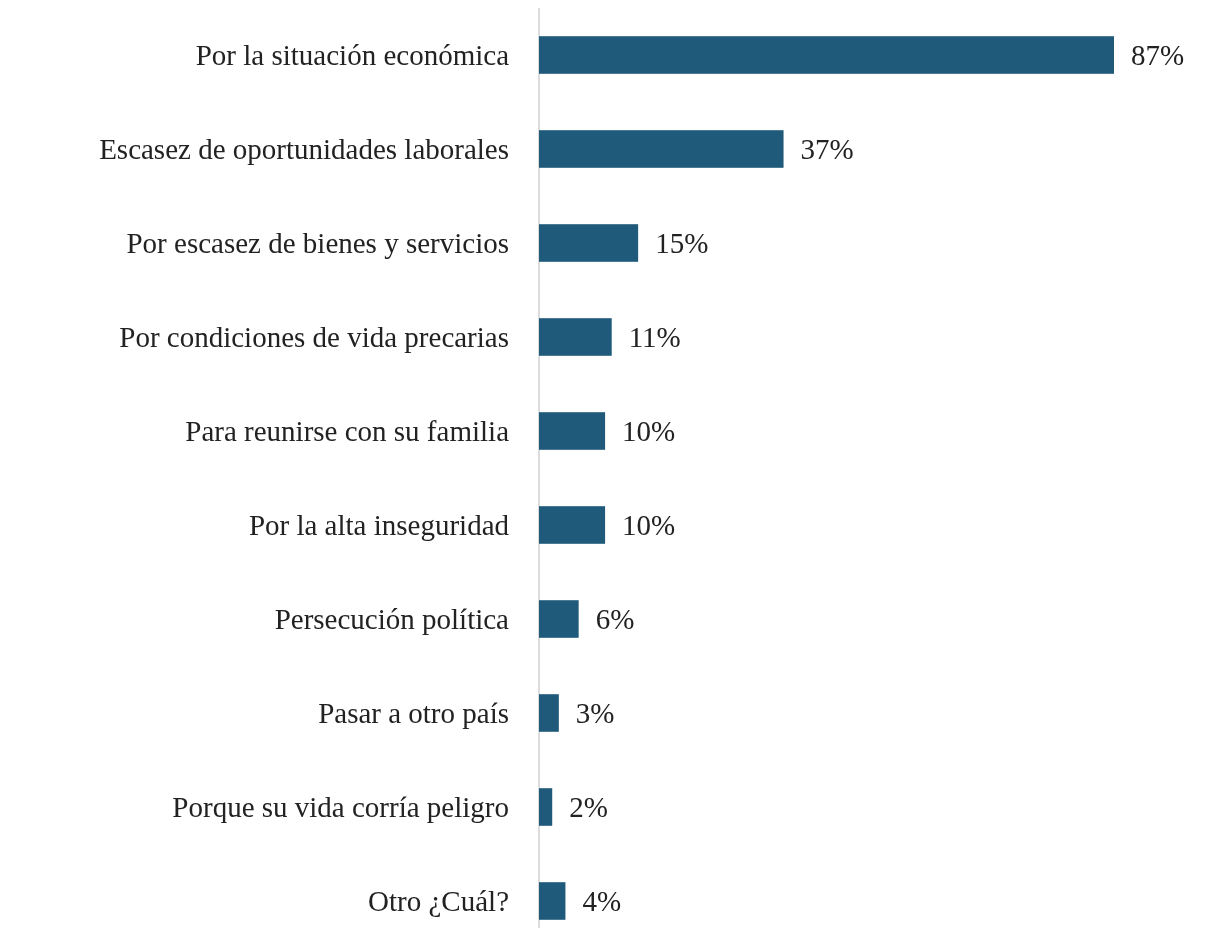 Image resolution: width=1217 pixels, height=936 pixels. What do you see at coordinates (682, 243) in the screenshot?
I see `data-label: 15%` at bounding box center [682, 243].